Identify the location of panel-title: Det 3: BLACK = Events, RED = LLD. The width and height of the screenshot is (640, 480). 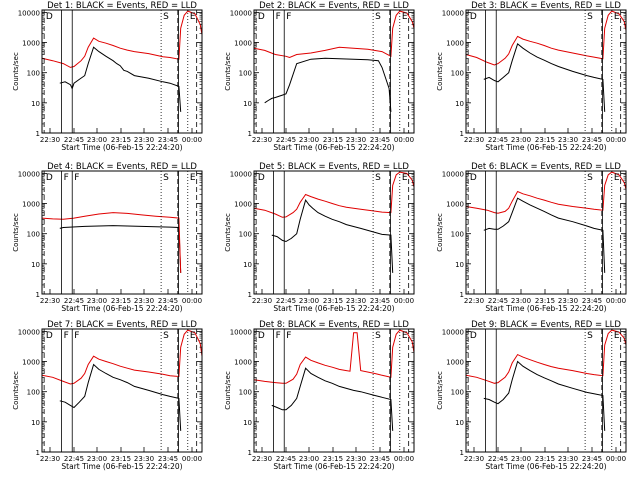
(546, 6).